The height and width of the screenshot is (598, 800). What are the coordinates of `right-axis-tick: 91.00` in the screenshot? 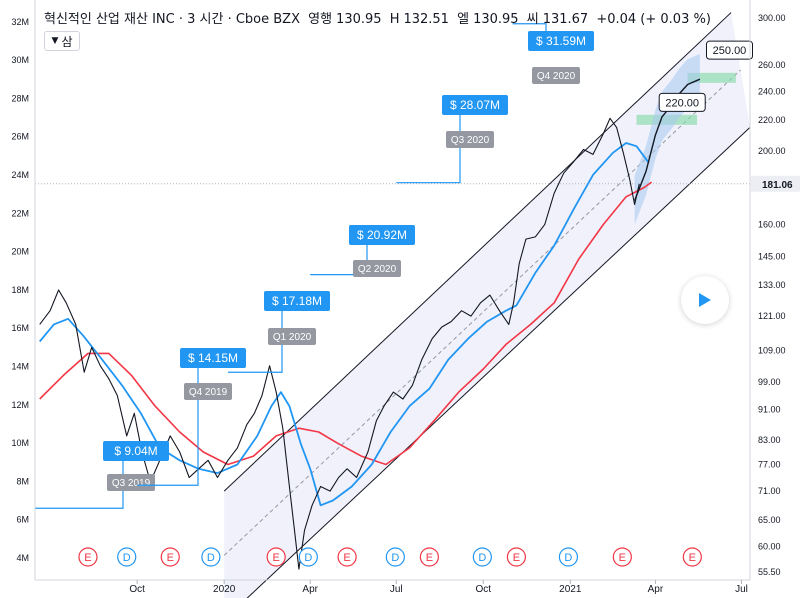 It's located at (769, 410).